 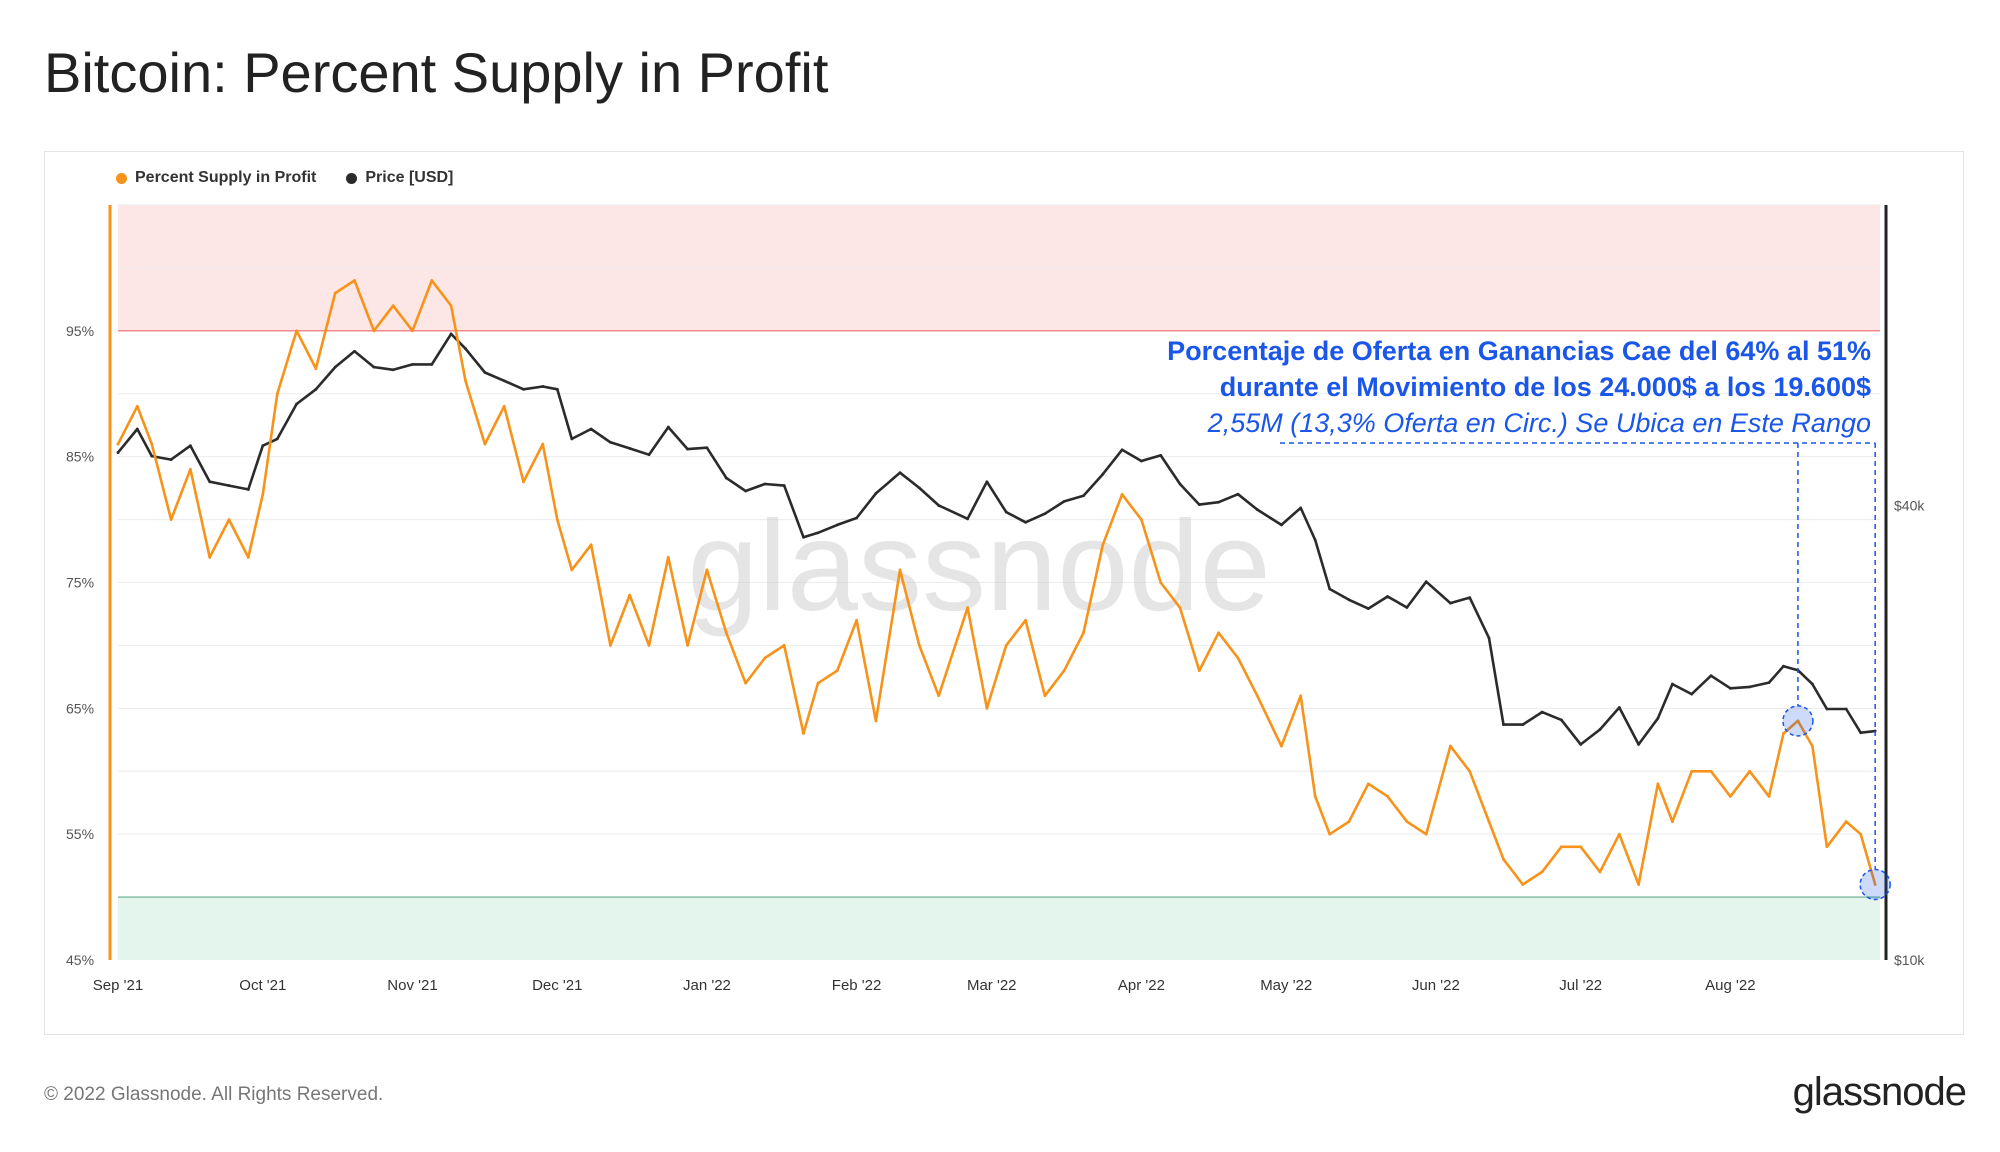 I want to click on x-tick-label: Feb '22, so click(x=857, y=985).